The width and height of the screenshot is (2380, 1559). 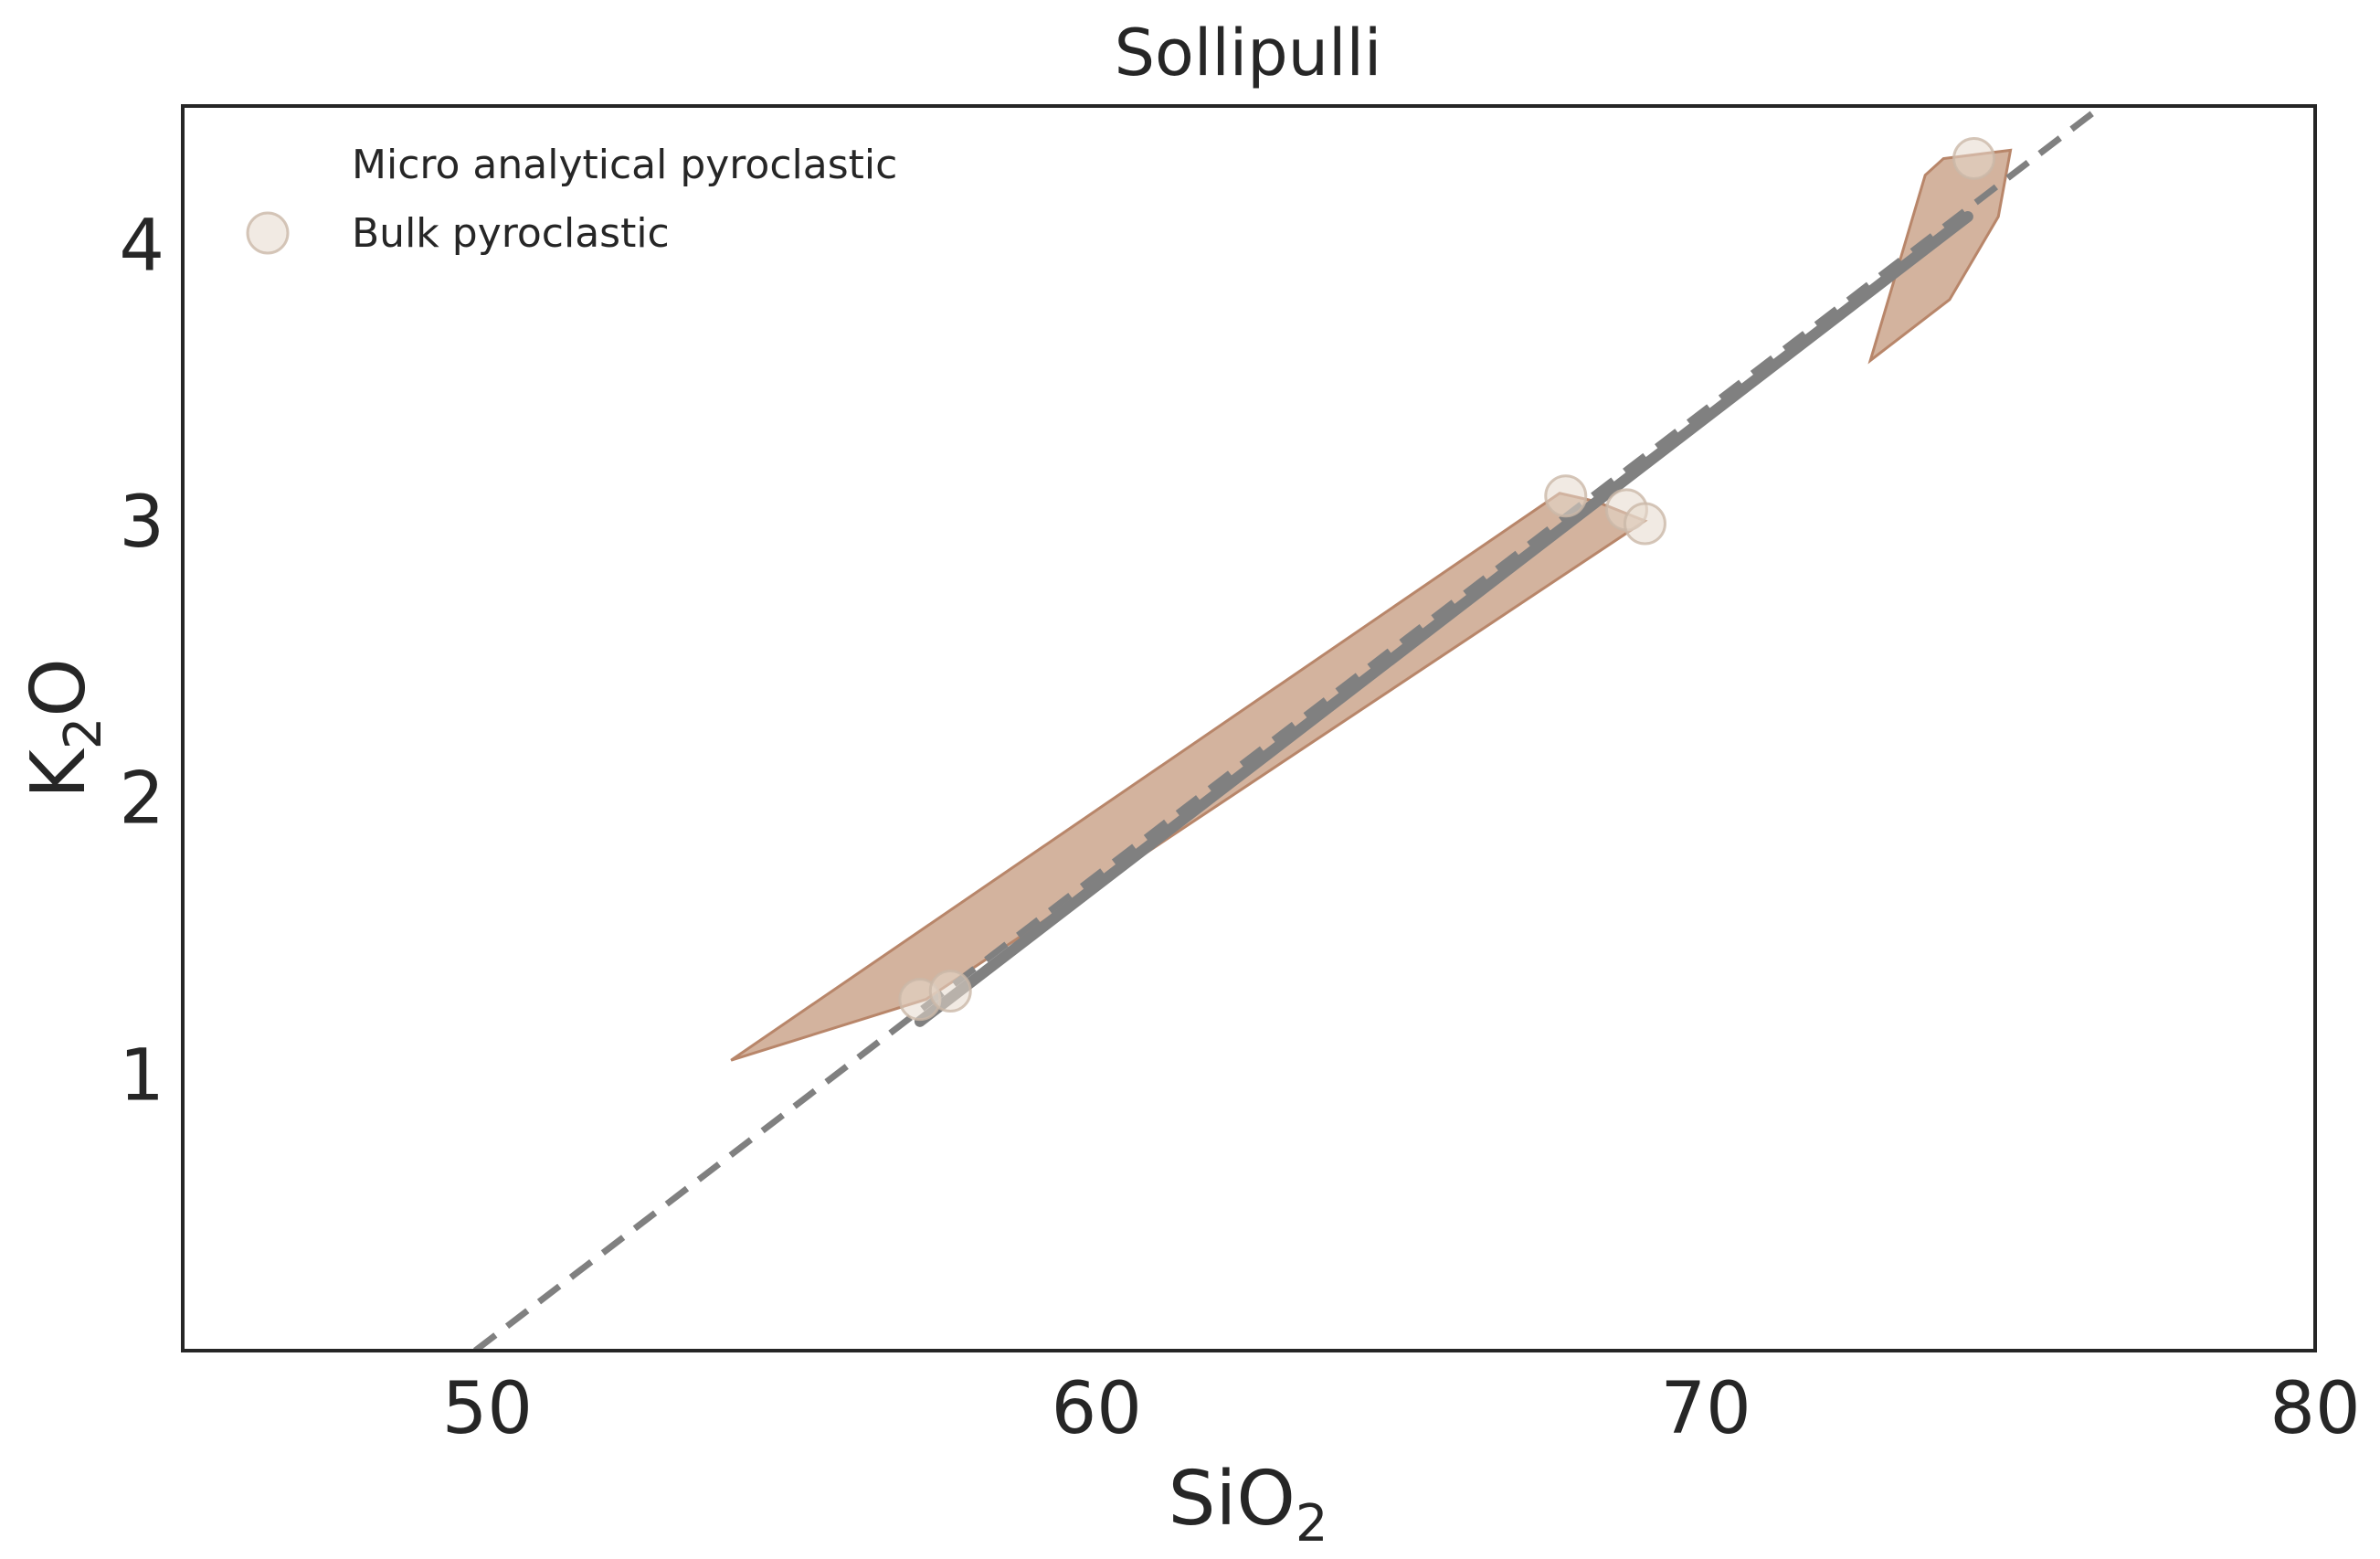 What do you see at coordinates (268, 233) in the screenshot?
I see `legend-marker-bulk-pyroclastic` at bounding box center [268, 233].